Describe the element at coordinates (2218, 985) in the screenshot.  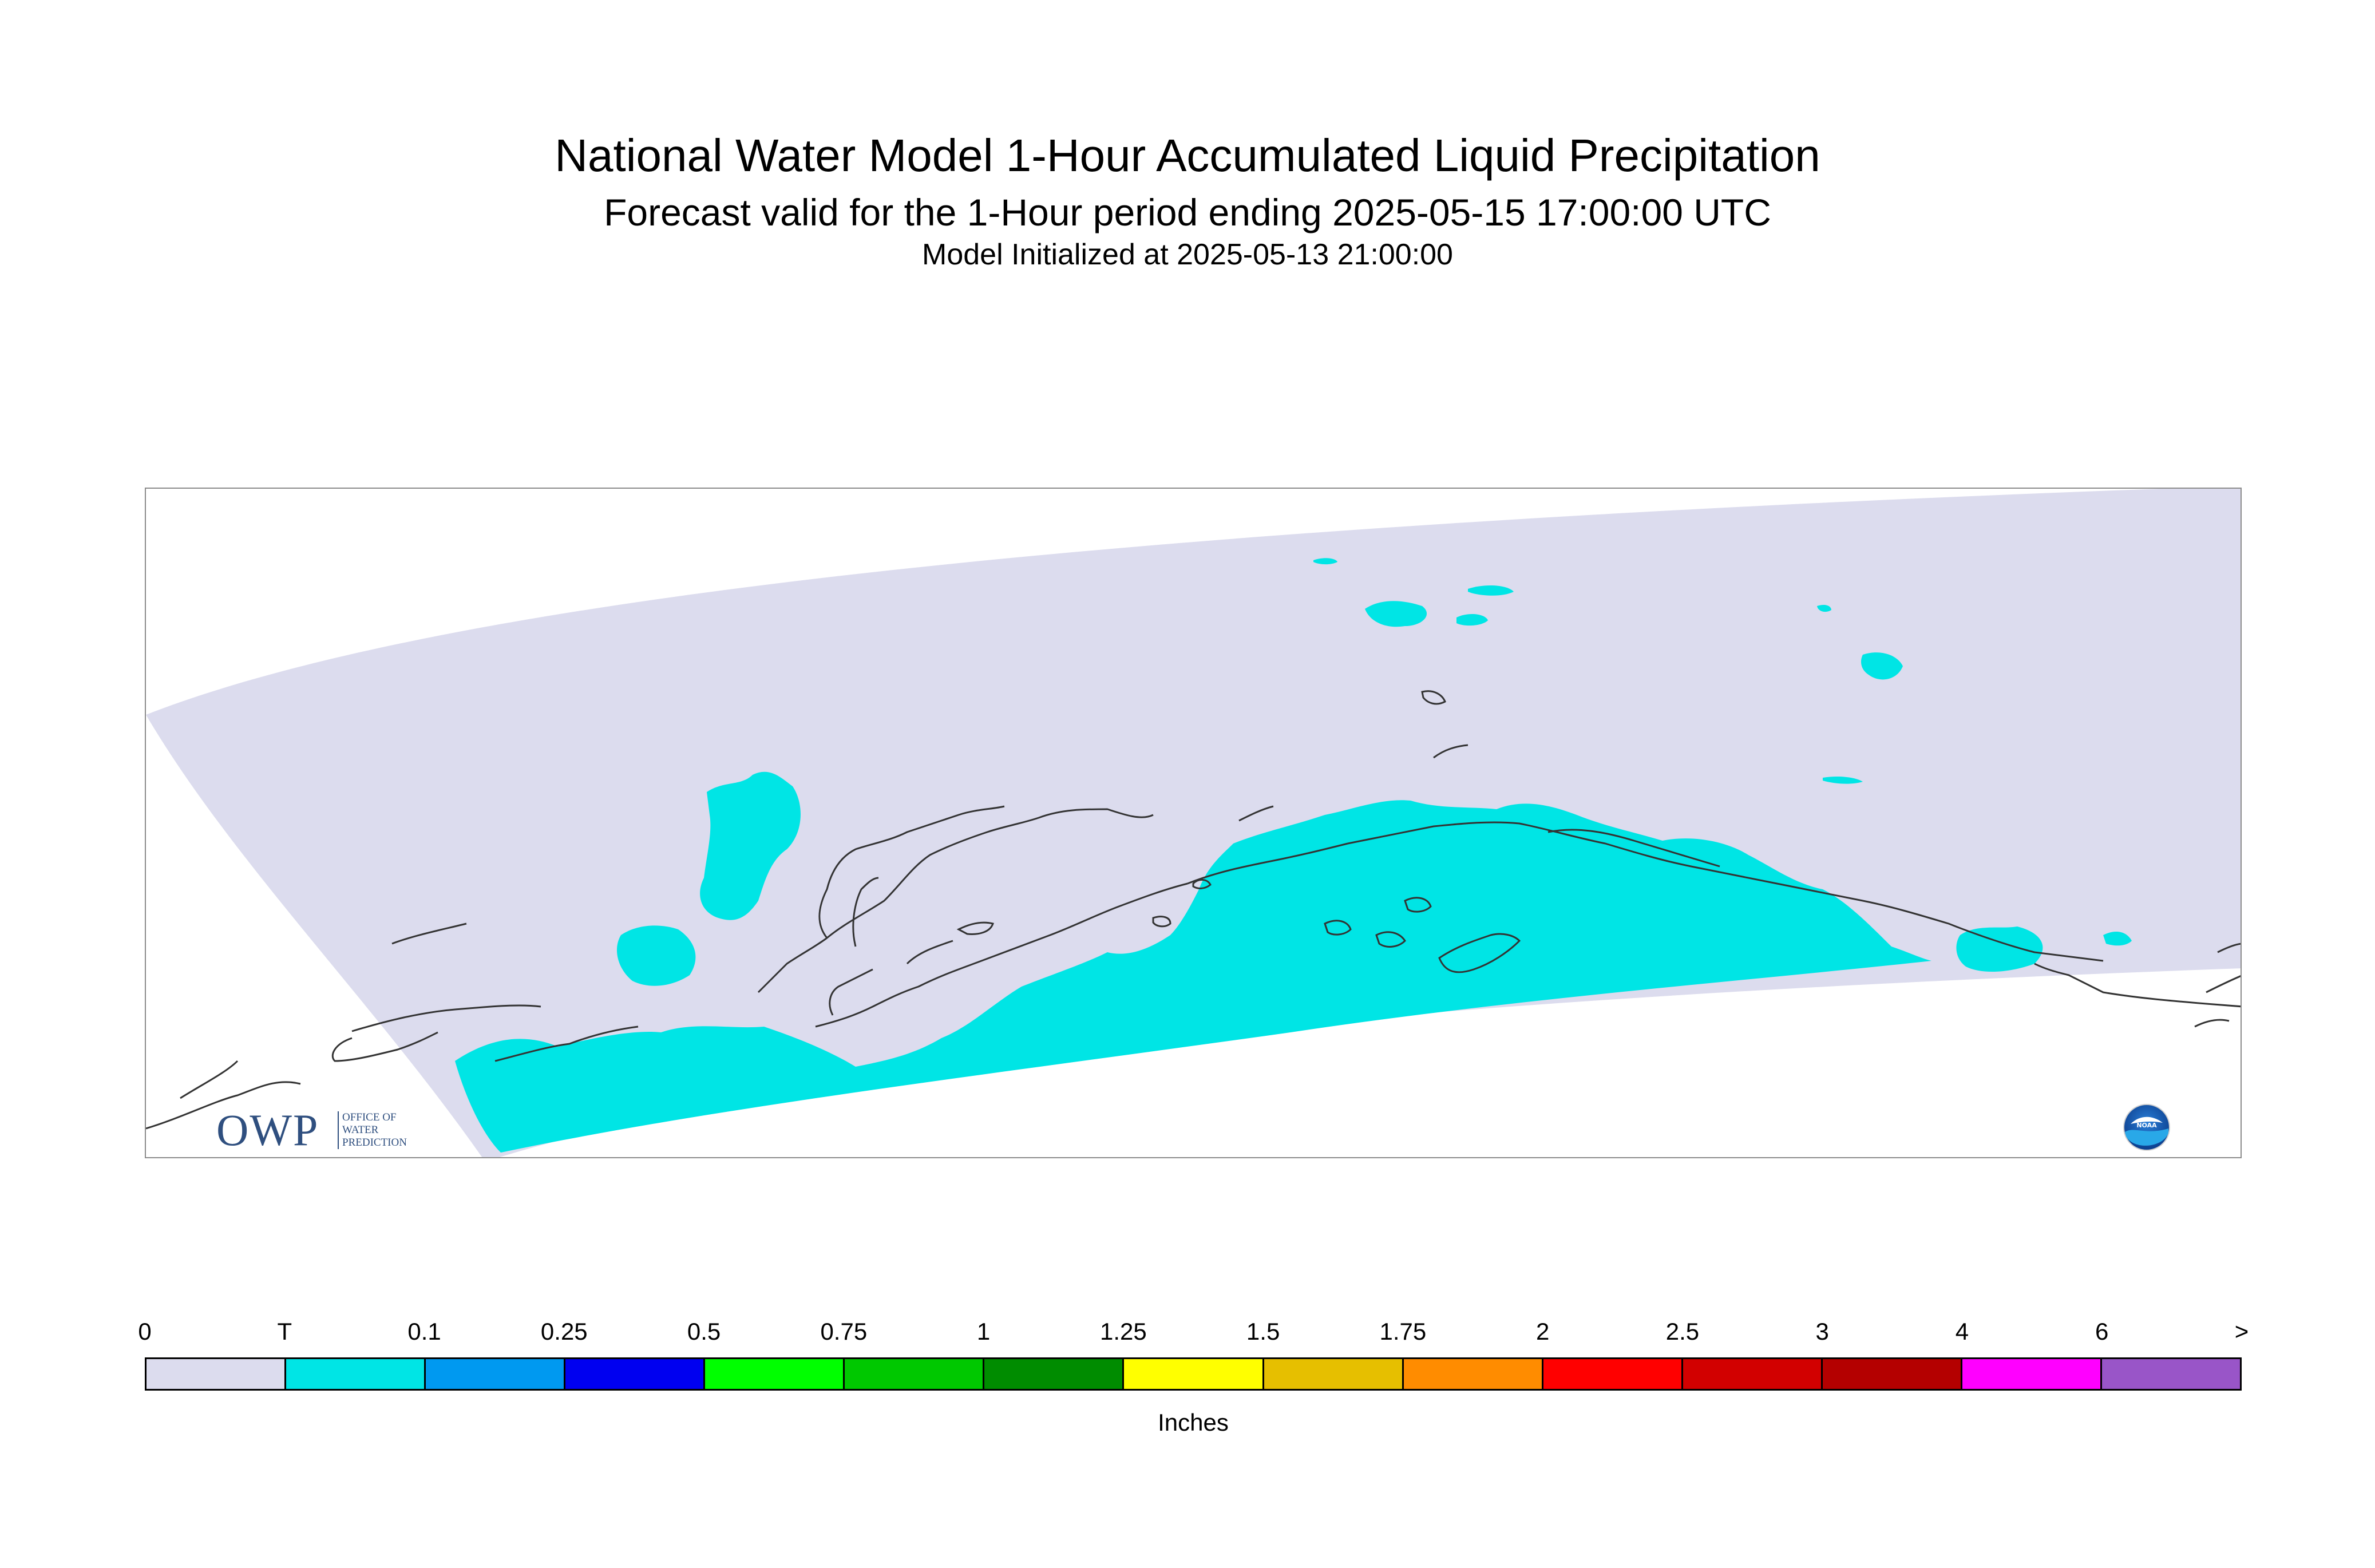
I see `coastline-far-east` at that location.